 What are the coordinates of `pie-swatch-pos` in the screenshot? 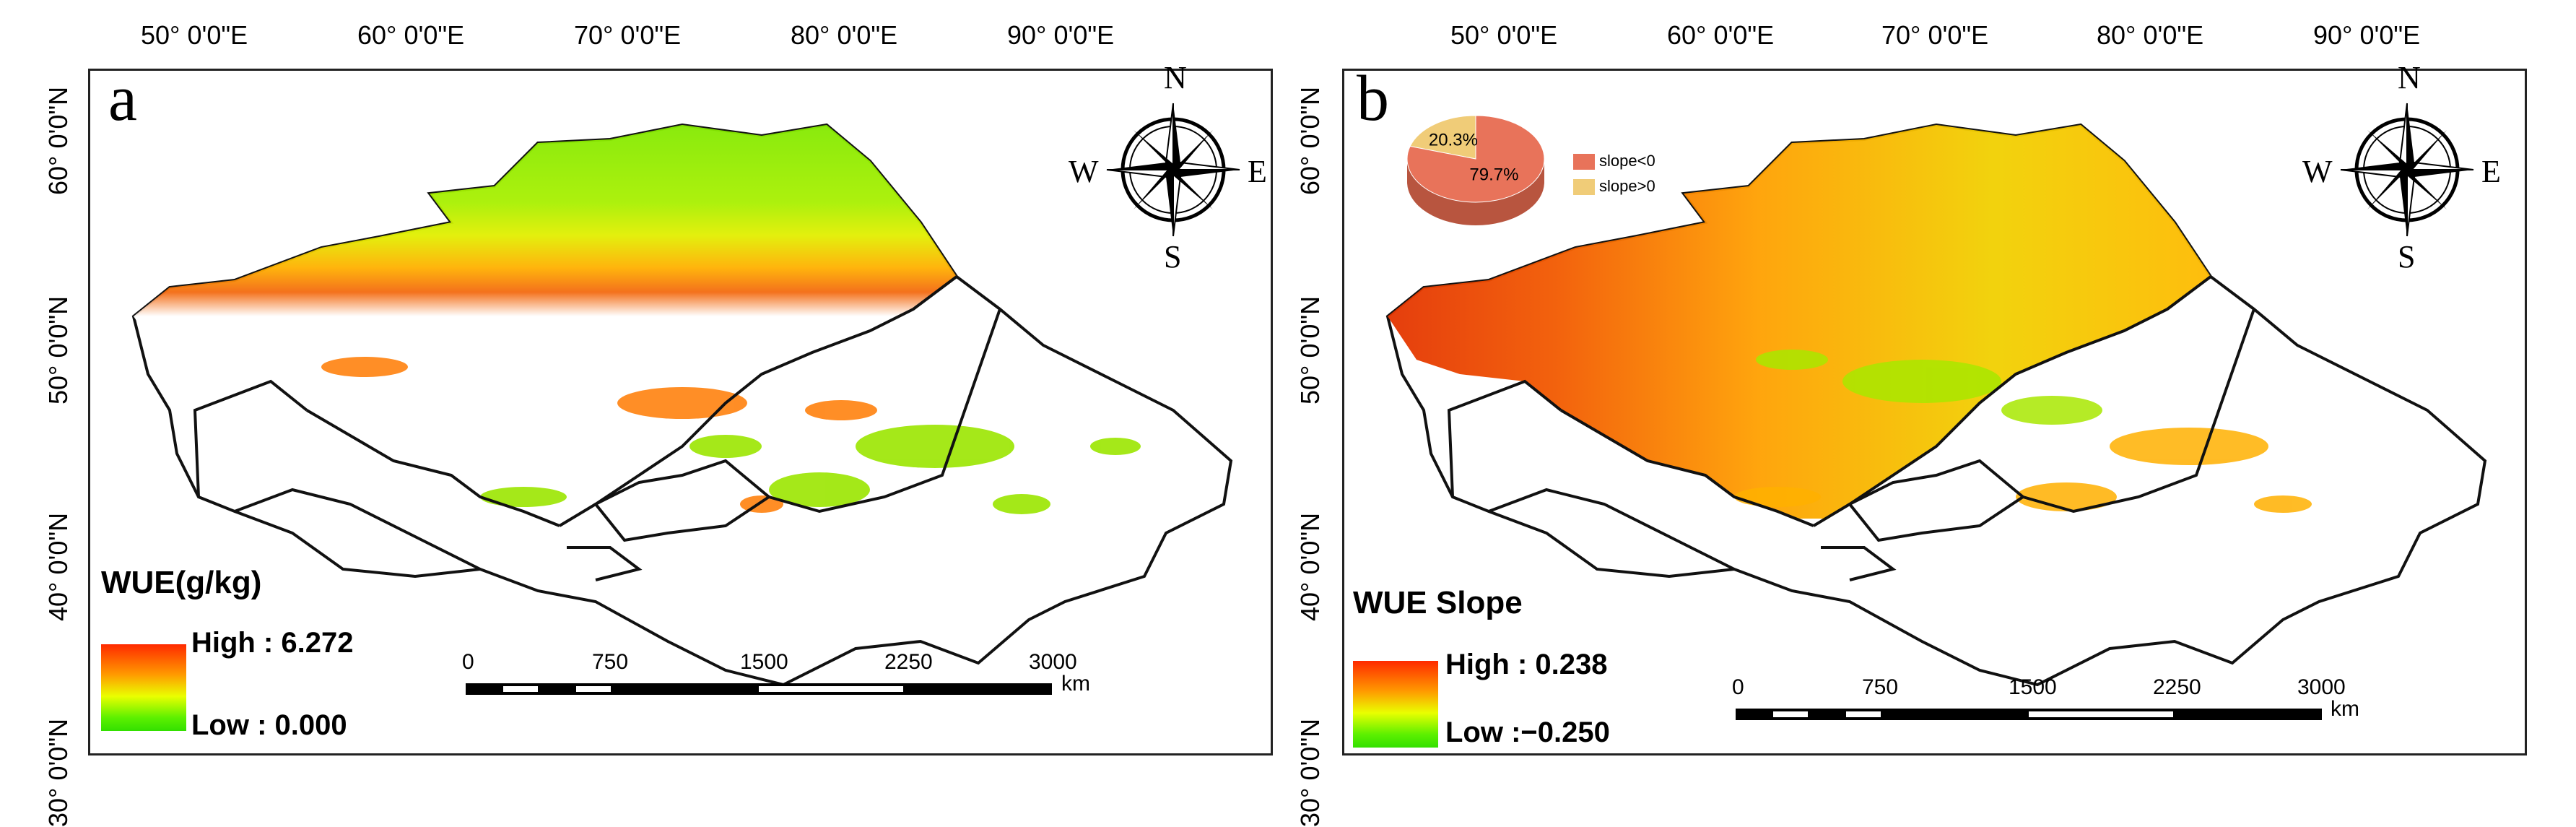 It's located at (1584, 188).